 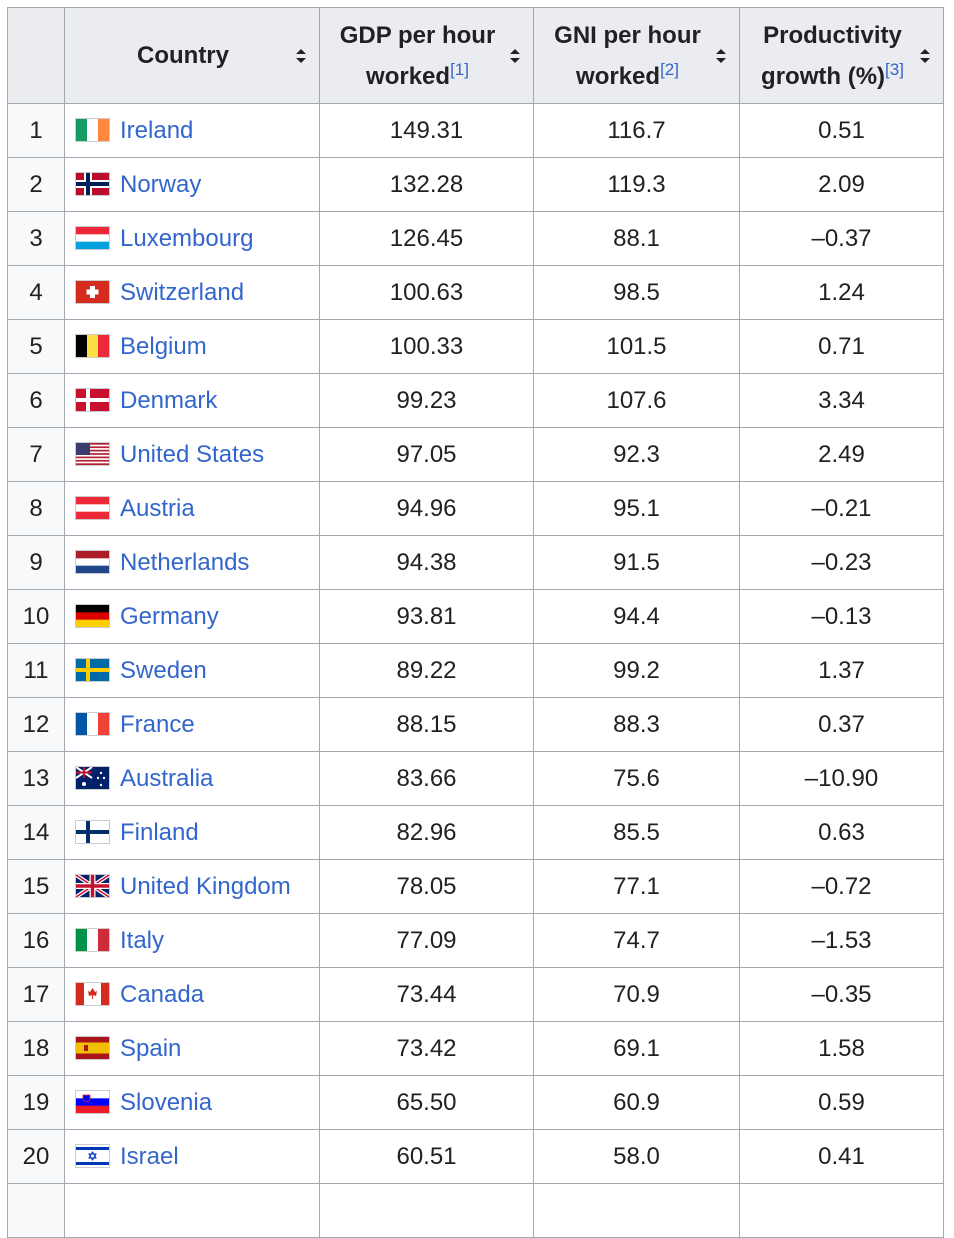 I want to click on value: –10.90, so click(x=841, y=778).